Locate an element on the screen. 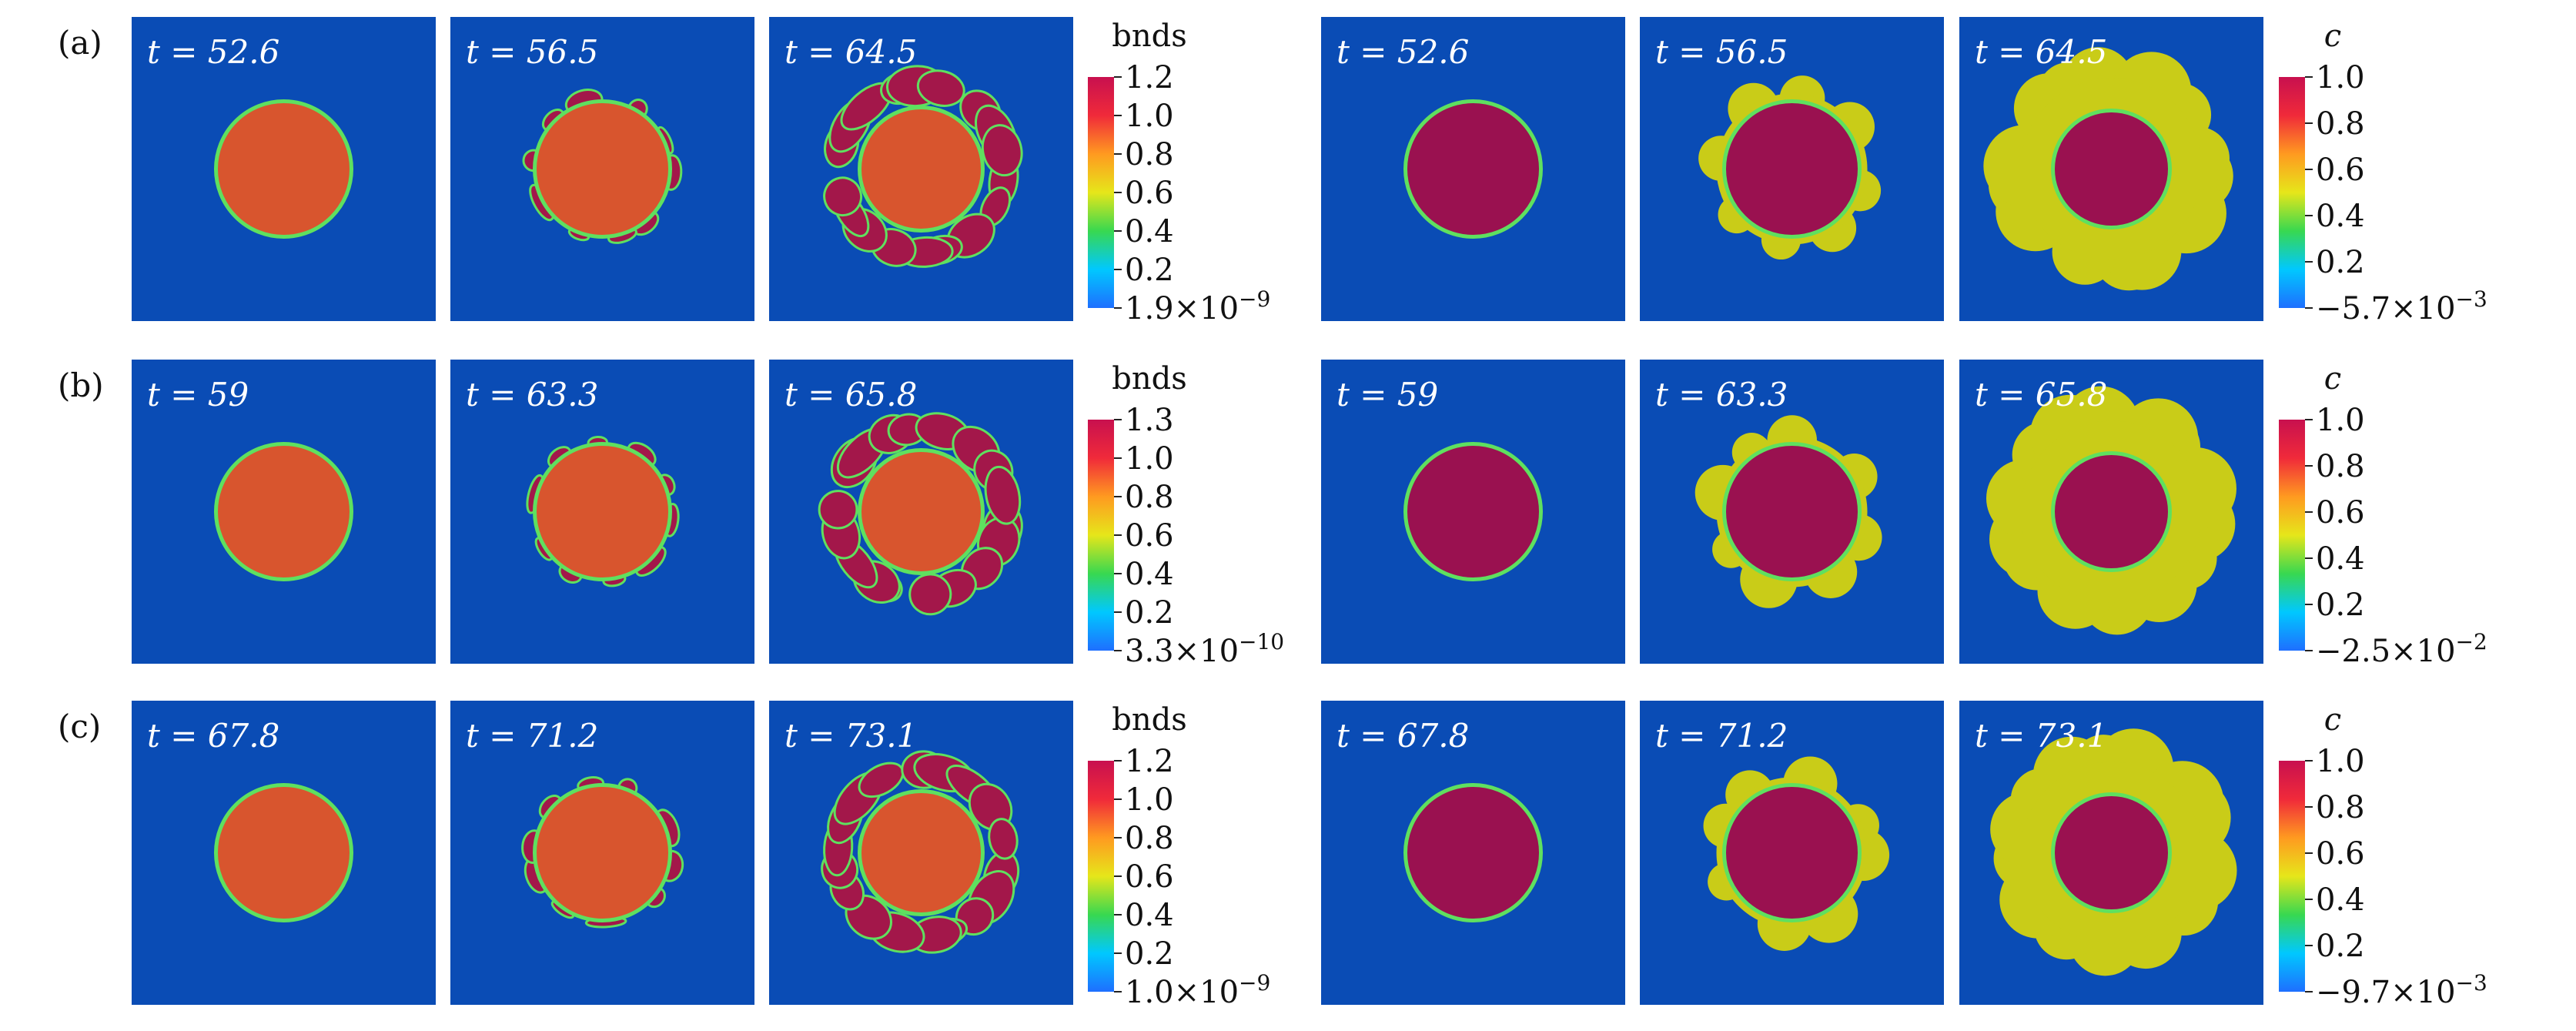  c-panel-2-1: t = 71.2 is located at coordinates (1792, 853).